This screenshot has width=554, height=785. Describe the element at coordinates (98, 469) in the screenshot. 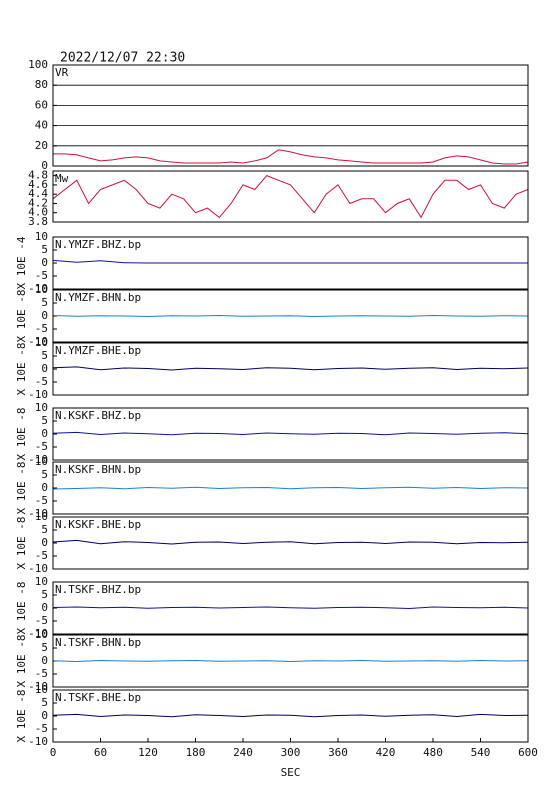

I see `panel-label: N.KSKF.BHN.bp` at that location.